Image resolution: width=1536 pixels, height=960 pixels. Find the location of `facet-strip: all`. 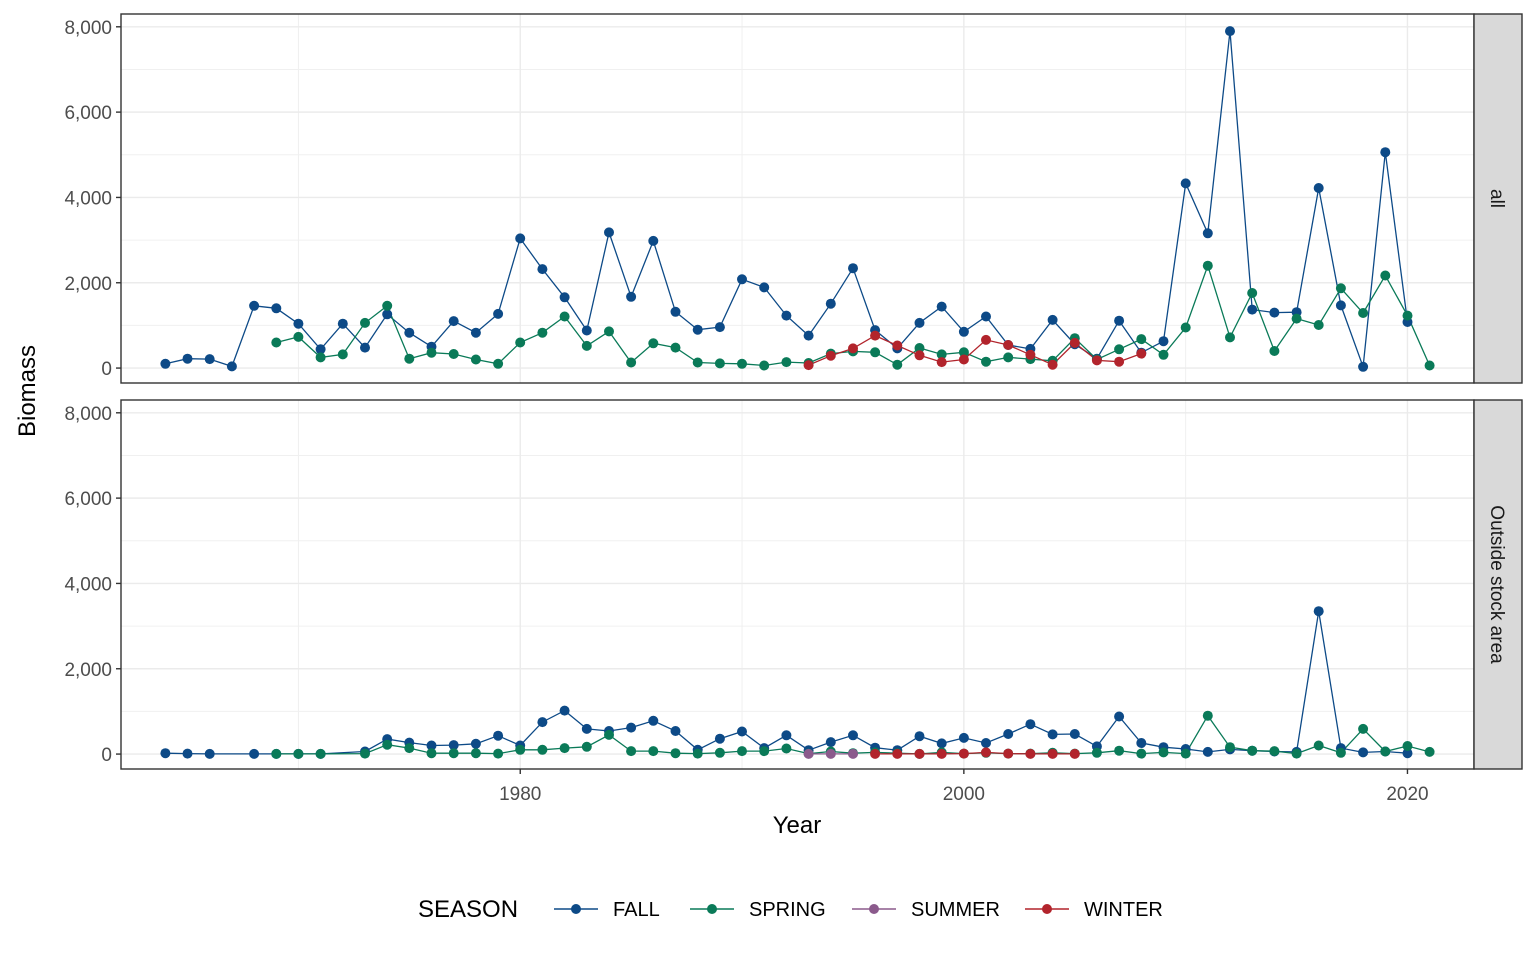

facet-strip: all is located at coordinates (1498, 198).